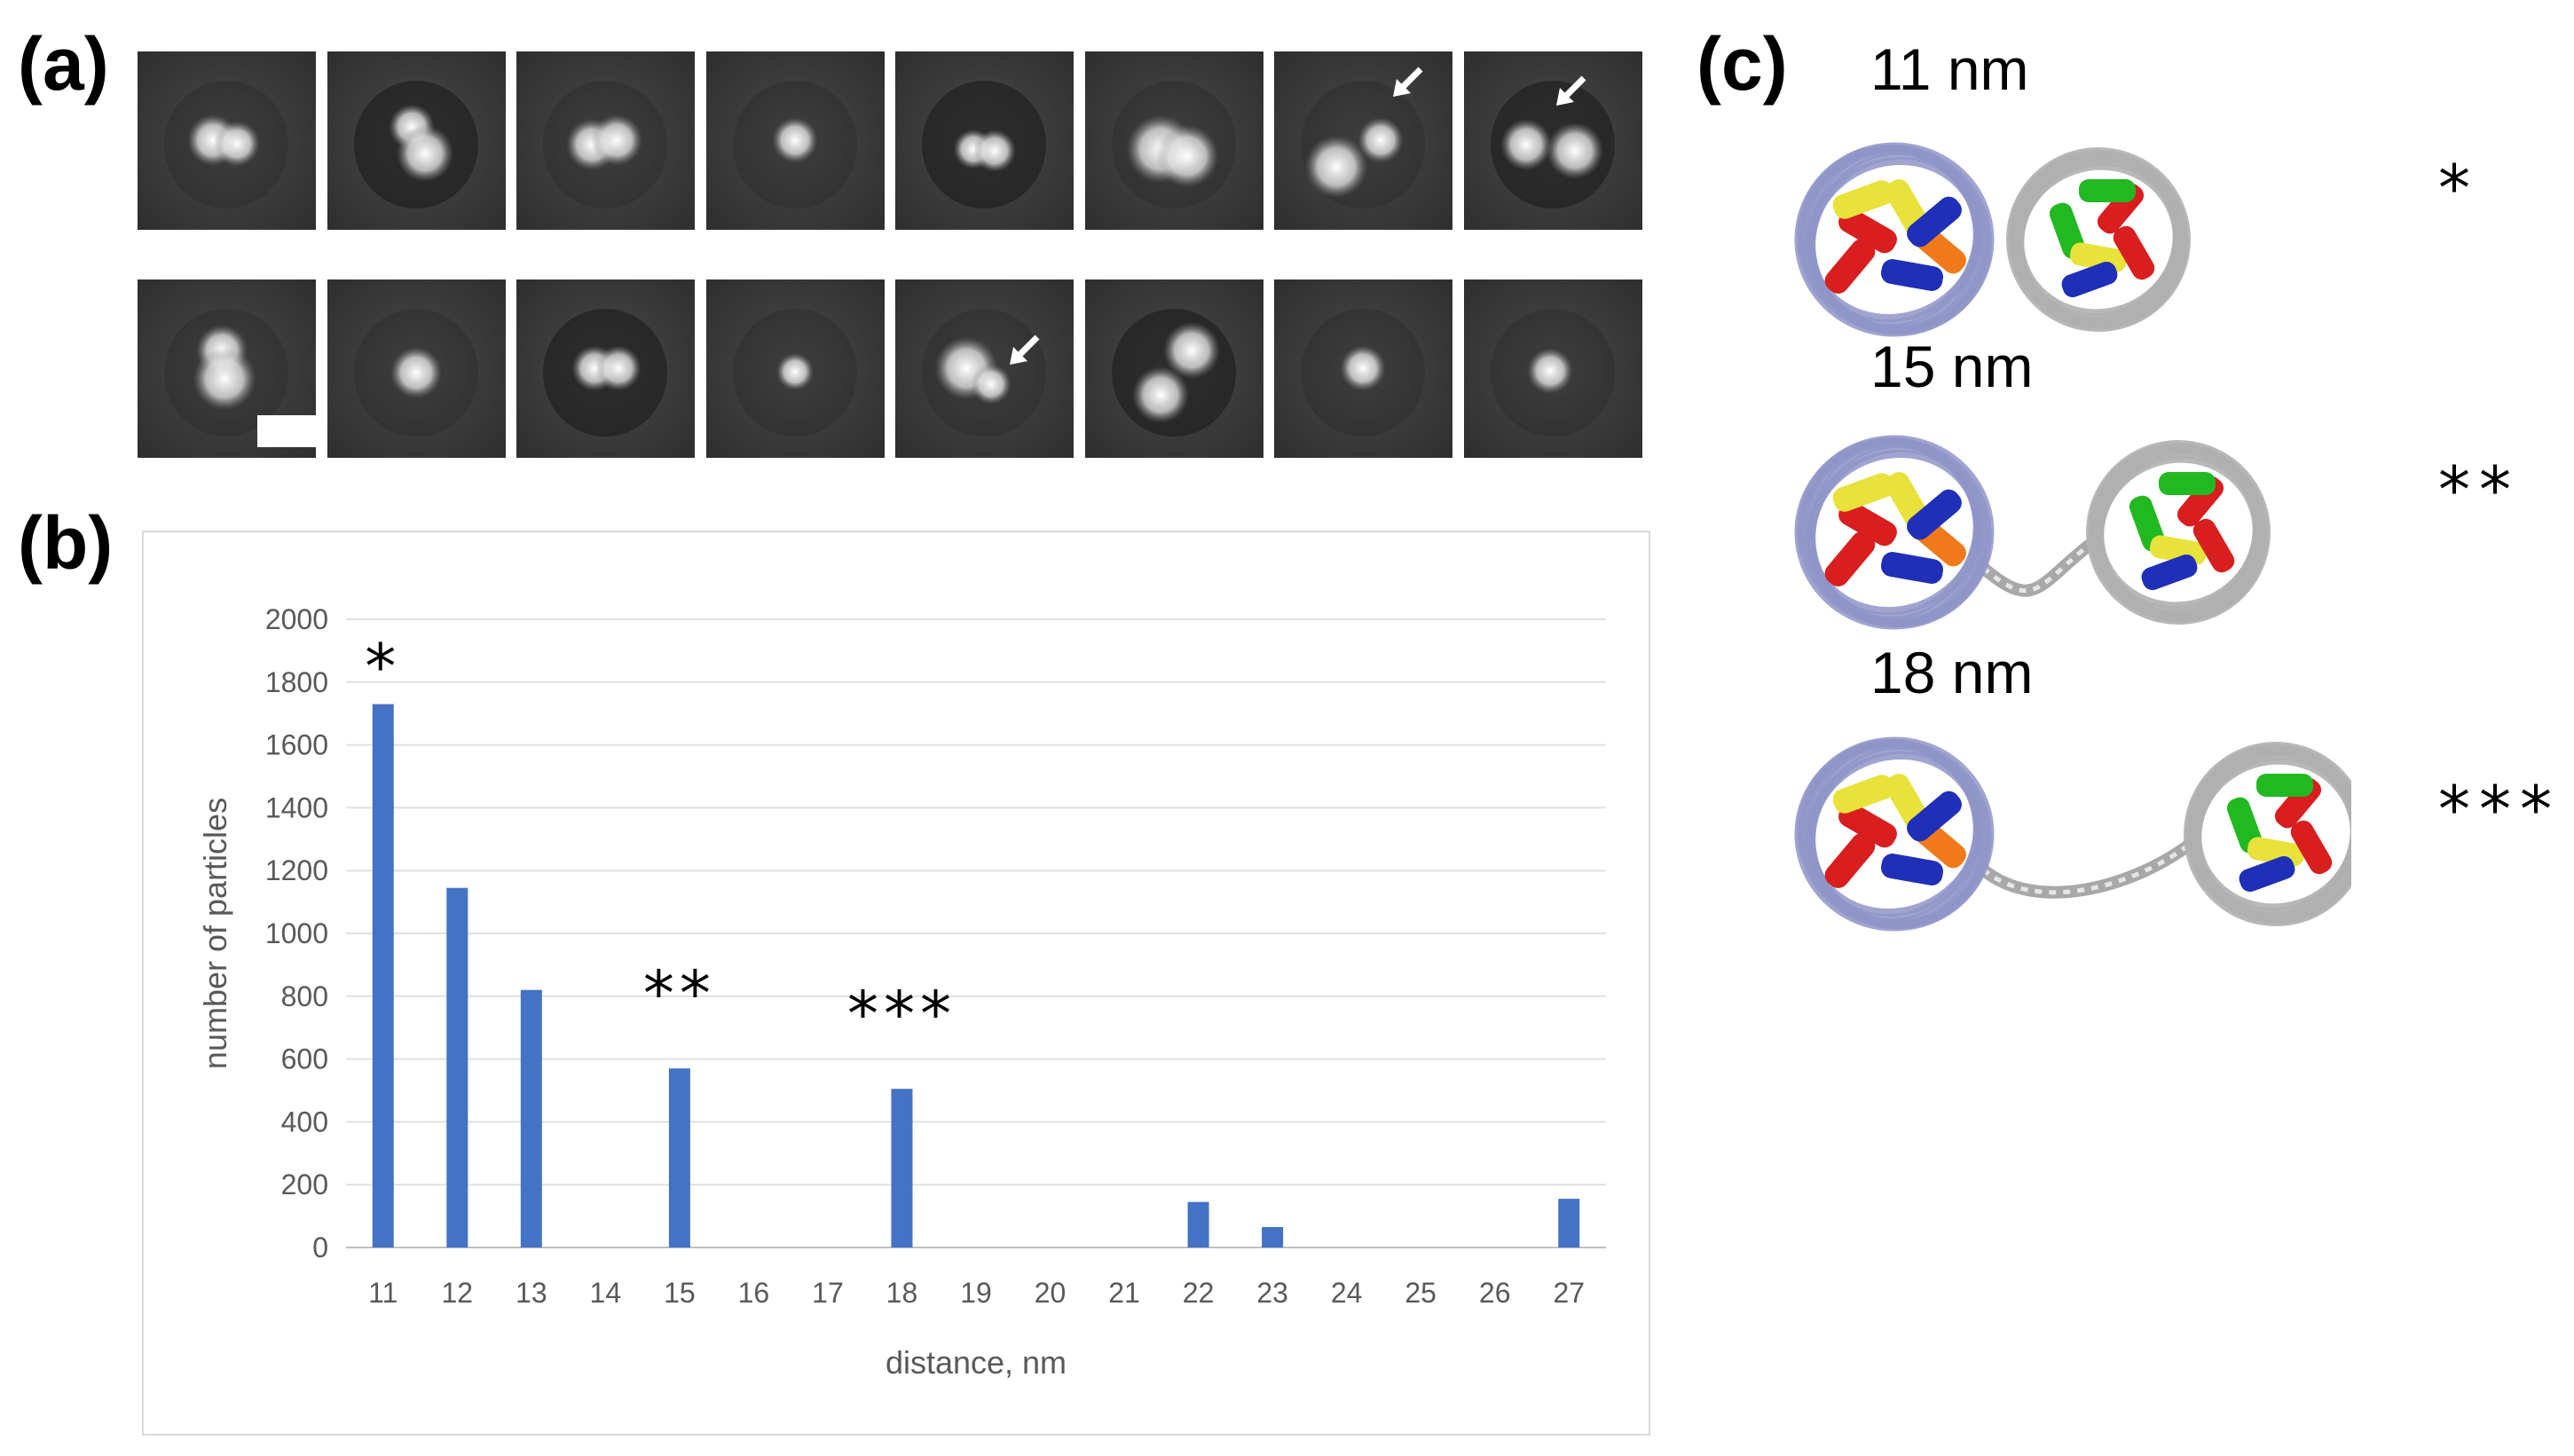  I want to click on x-tick-label: 14, so click(606, 1293).